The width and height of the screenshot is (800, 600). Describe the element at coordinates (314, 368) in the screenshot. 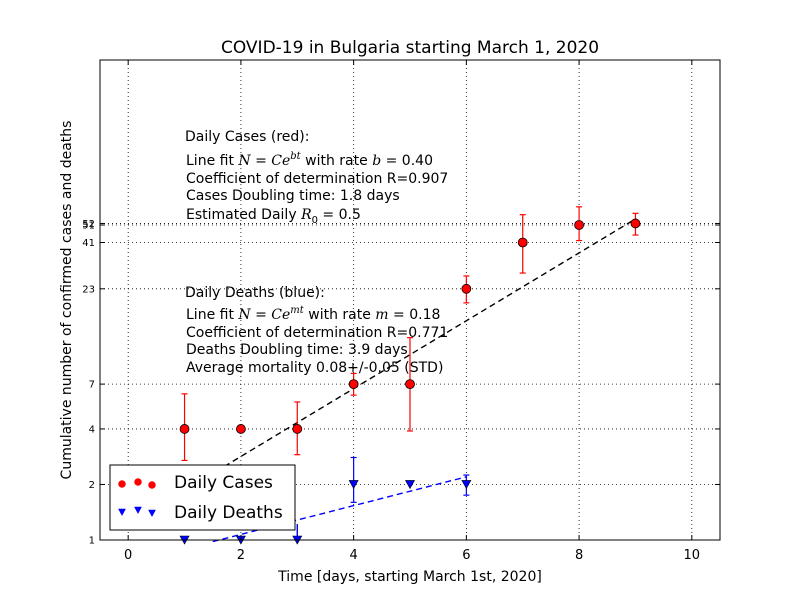

I see `deaths-annotation-mortality: Average mortality 0.08+/-0.05 (STD)` at that location.